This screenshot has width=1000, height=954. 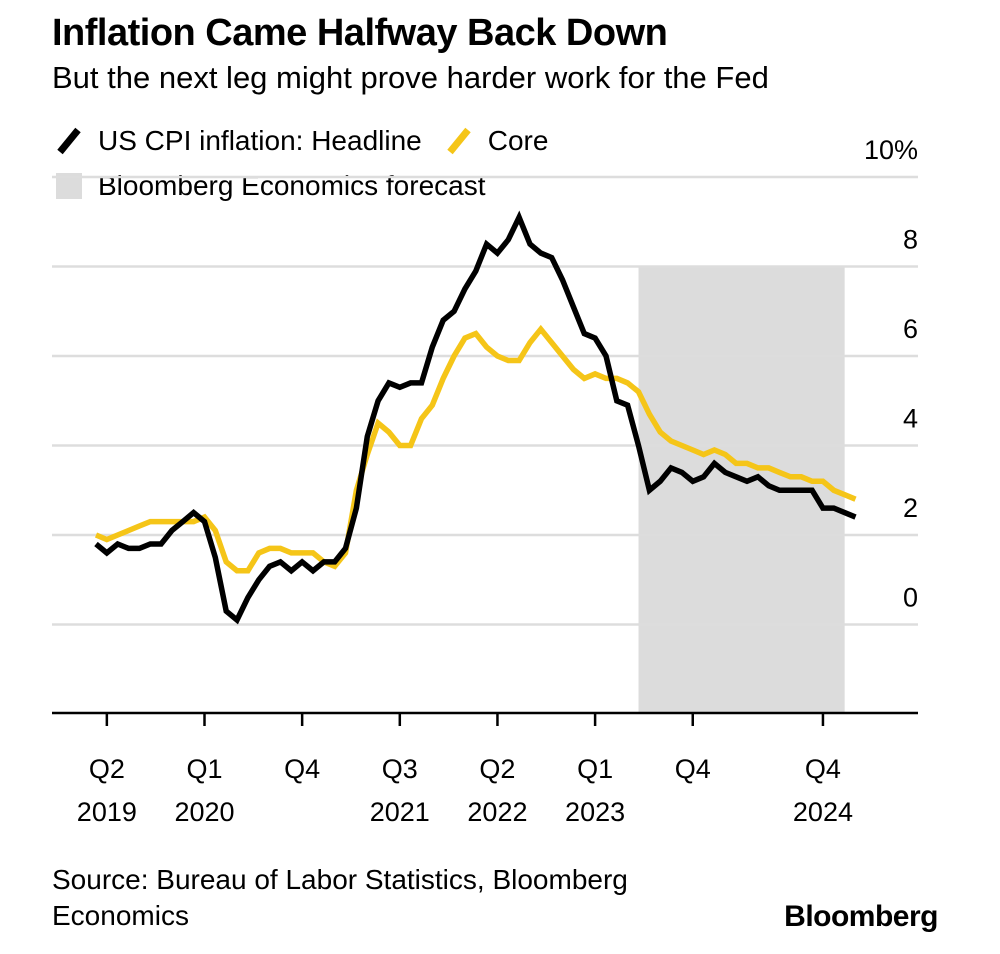 I want to click on x-tick-label-year: 2022, so click(x=497, y=812).